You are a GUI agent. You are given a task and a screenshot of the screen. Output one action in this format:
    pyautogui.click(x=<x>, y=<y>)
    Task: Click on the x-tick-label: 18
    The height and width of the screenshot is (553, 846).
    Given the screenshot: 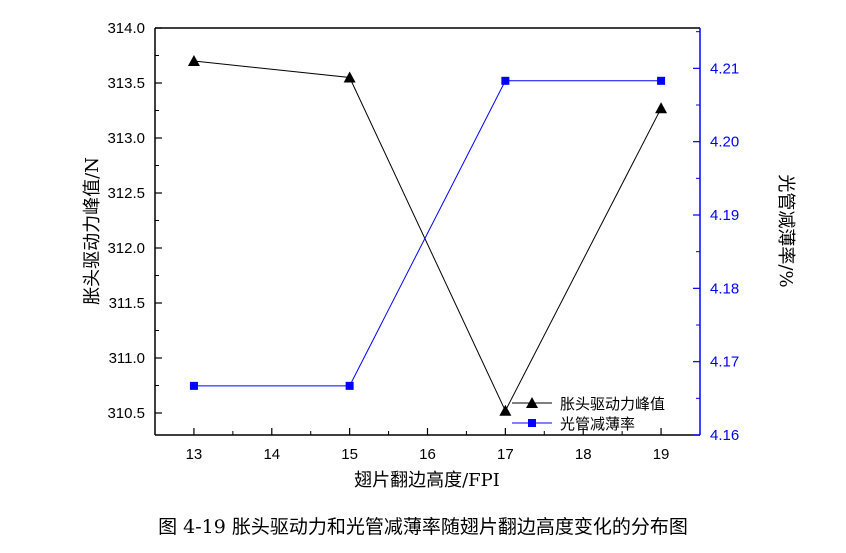 What is the action you would take?
    pyautogui.click(x=583, y=454)
    